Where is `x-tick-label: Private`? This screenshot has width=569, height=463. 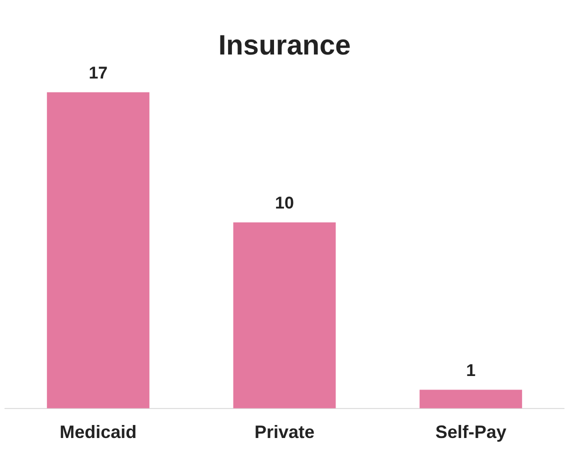 x-tick-label: Private is located at coordinates (284, 432).